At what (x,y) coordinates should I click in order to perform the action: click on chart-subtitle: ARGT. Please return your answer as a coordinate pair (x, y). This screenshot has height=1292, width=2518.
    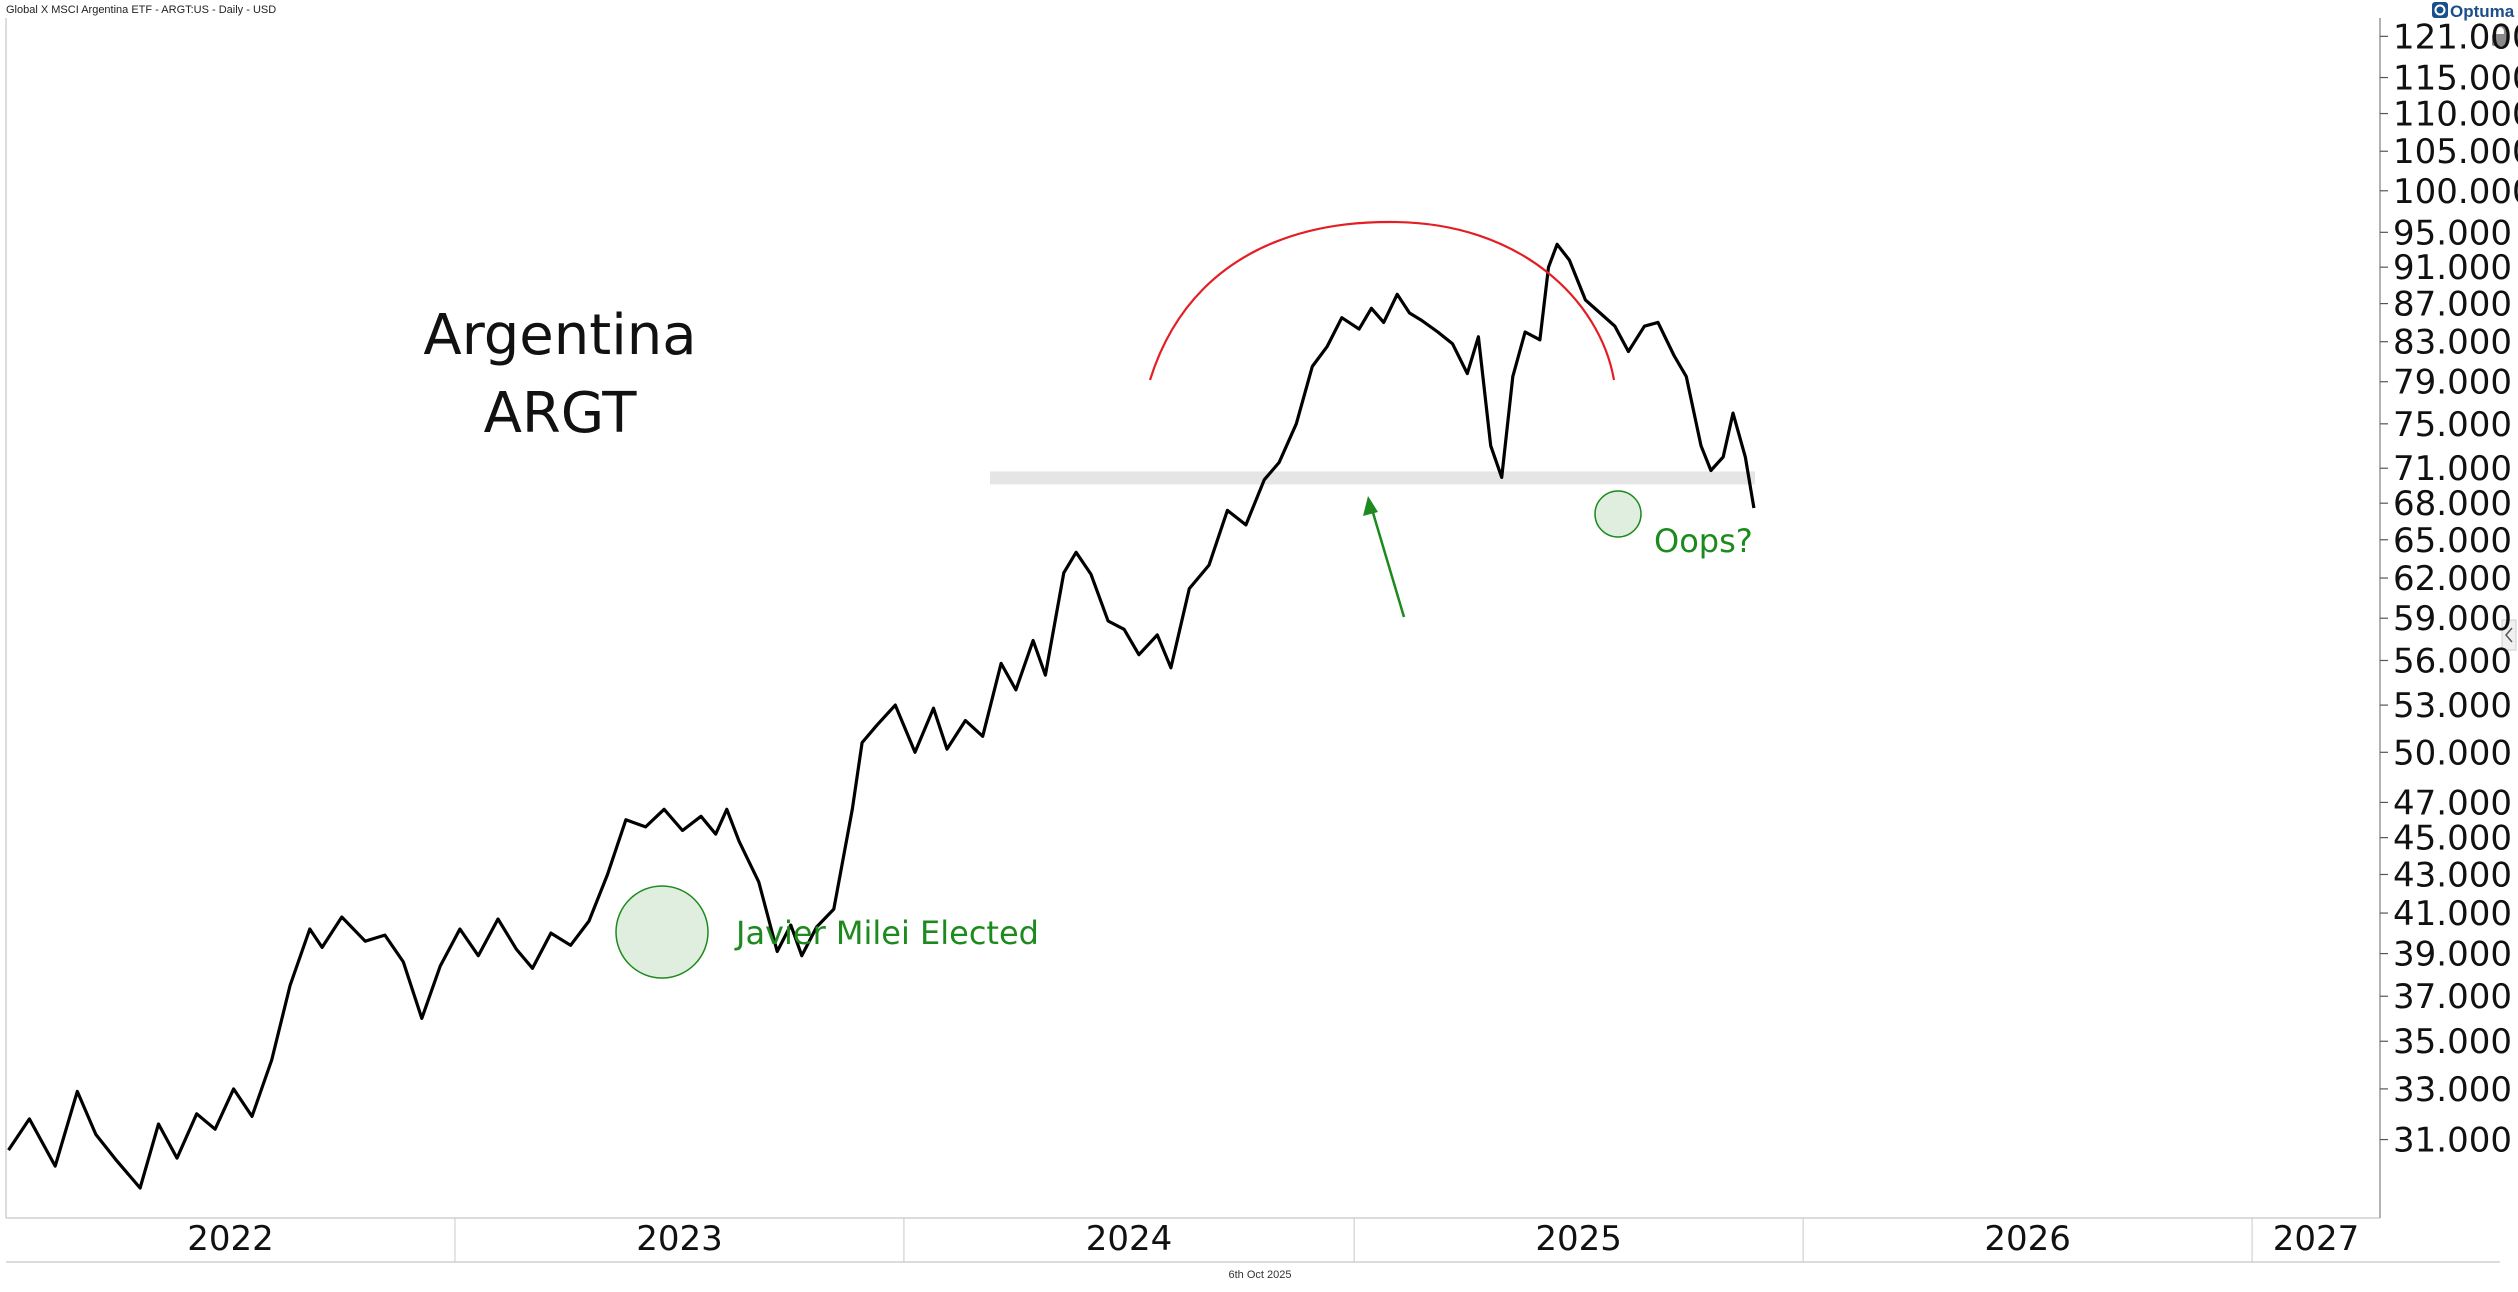
    Looking at the image, I should click on (561, 413).